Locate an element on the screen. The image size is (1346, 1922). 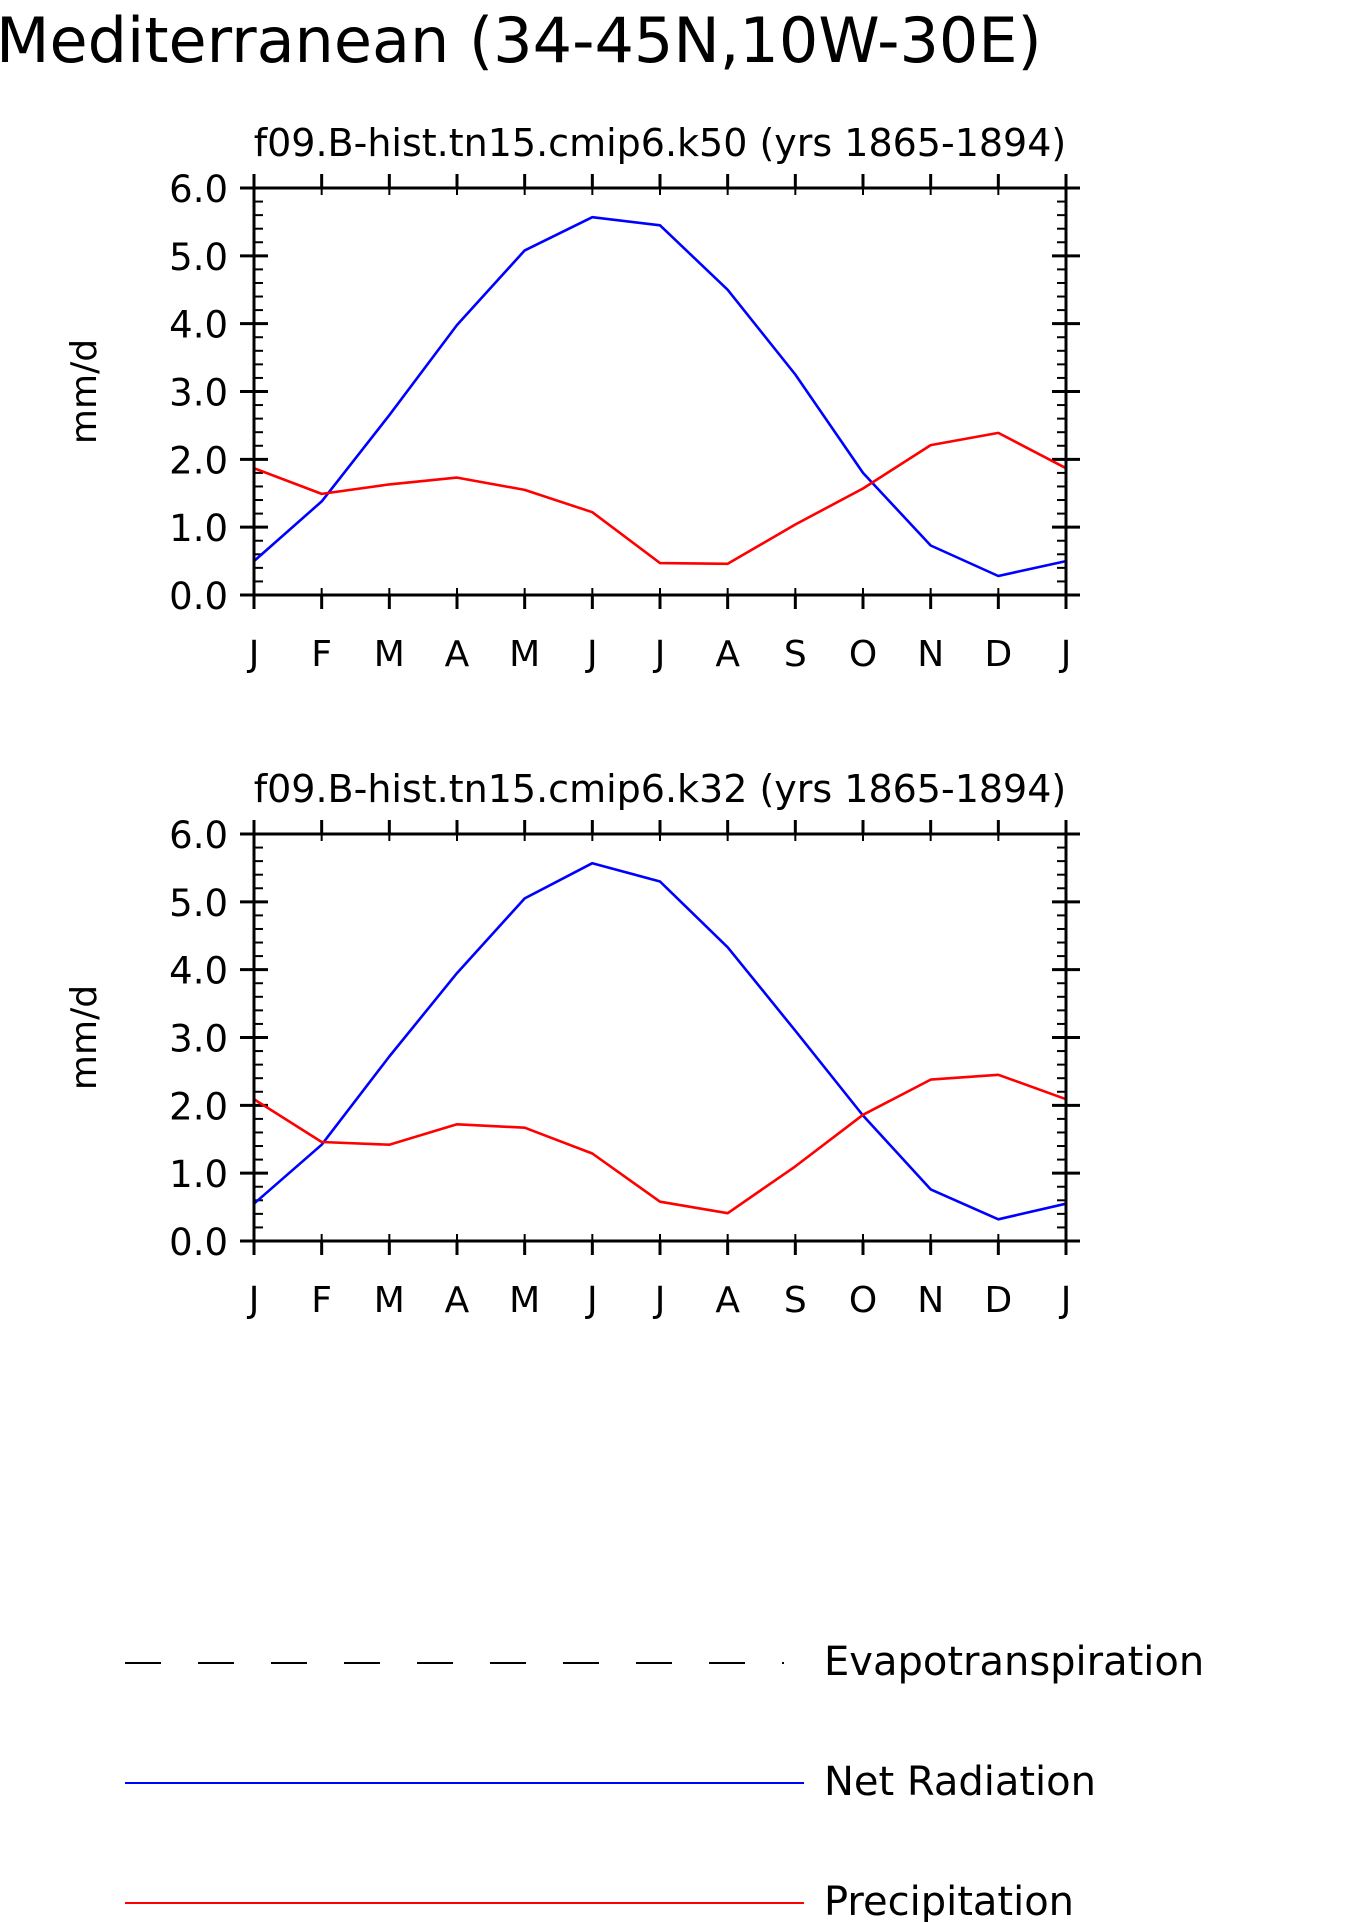
legend-label: Precipitation is located at coordinates (949, 1900).